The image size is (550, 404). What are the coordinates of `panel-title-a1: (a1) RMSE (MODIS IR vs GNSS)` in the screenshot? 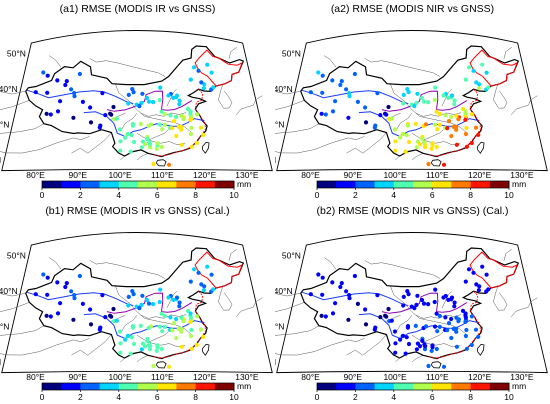 It's located at (137, 9).